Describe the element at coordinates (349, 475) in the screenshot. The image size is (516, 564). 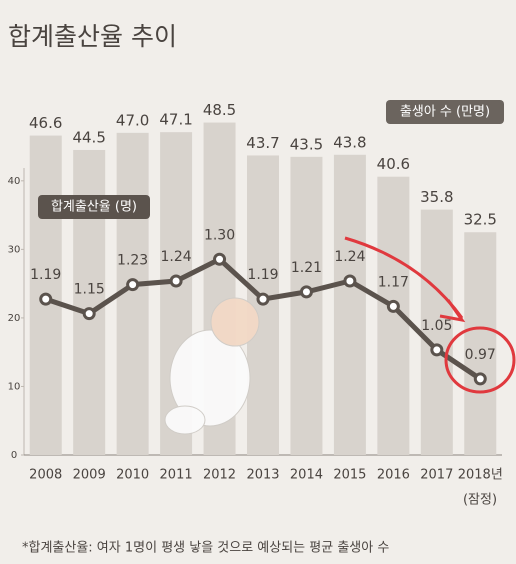
I see `x-tick-label: 2015` at that location.